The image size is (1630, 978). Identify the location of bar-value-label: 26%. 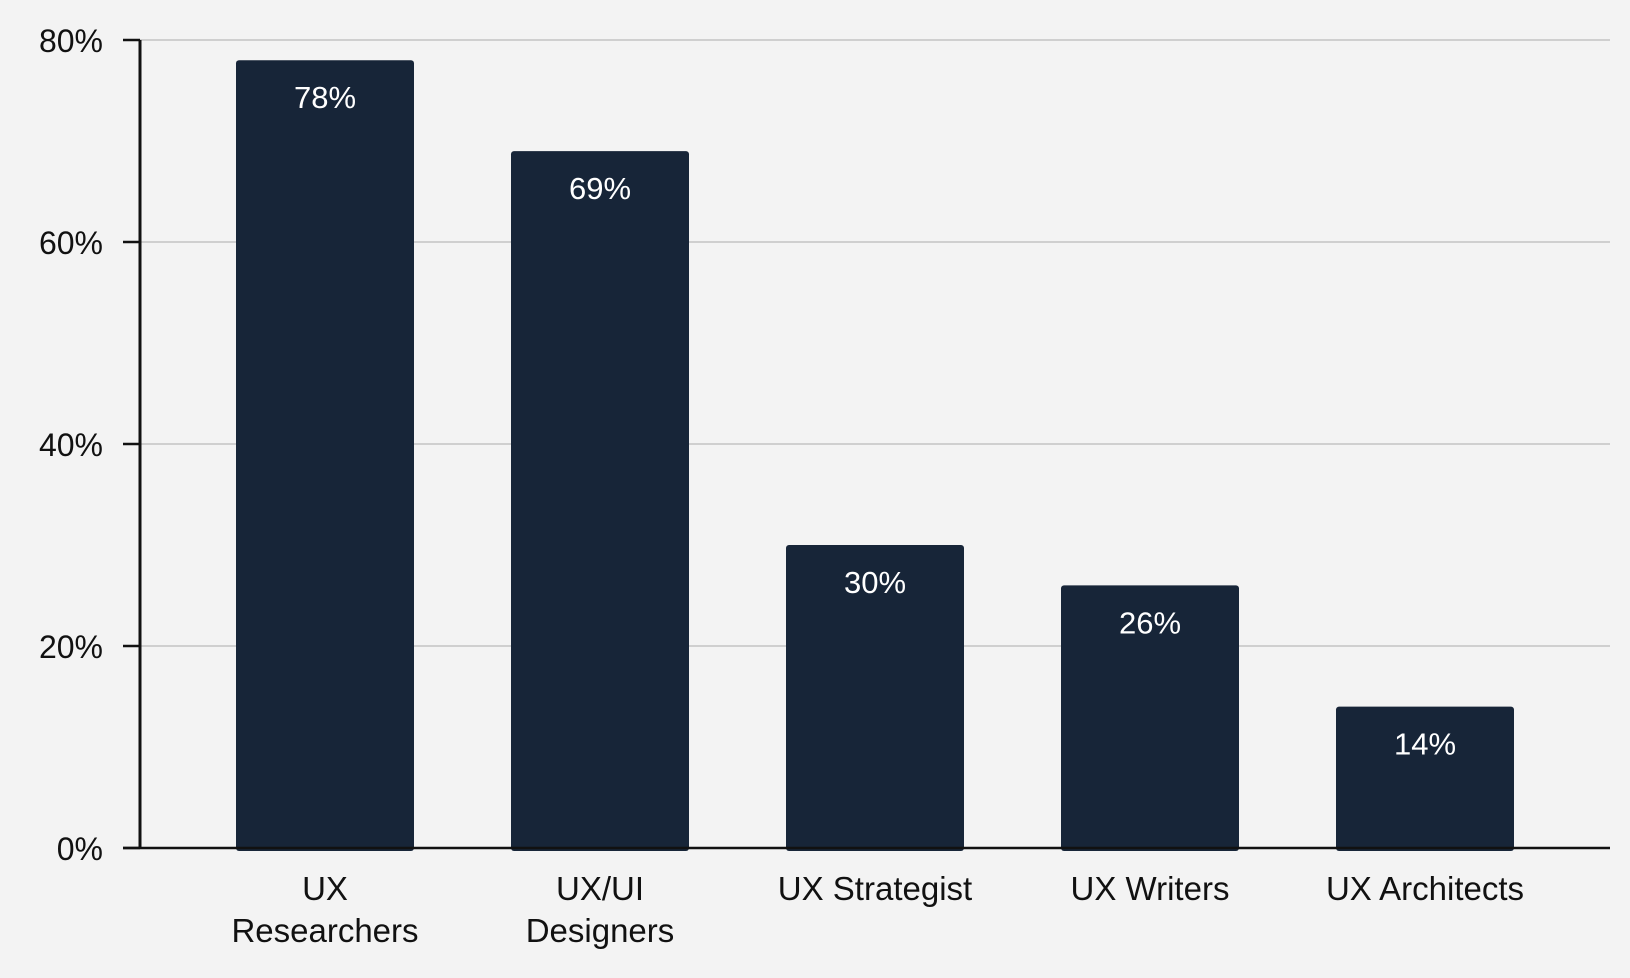
(1150, 622).